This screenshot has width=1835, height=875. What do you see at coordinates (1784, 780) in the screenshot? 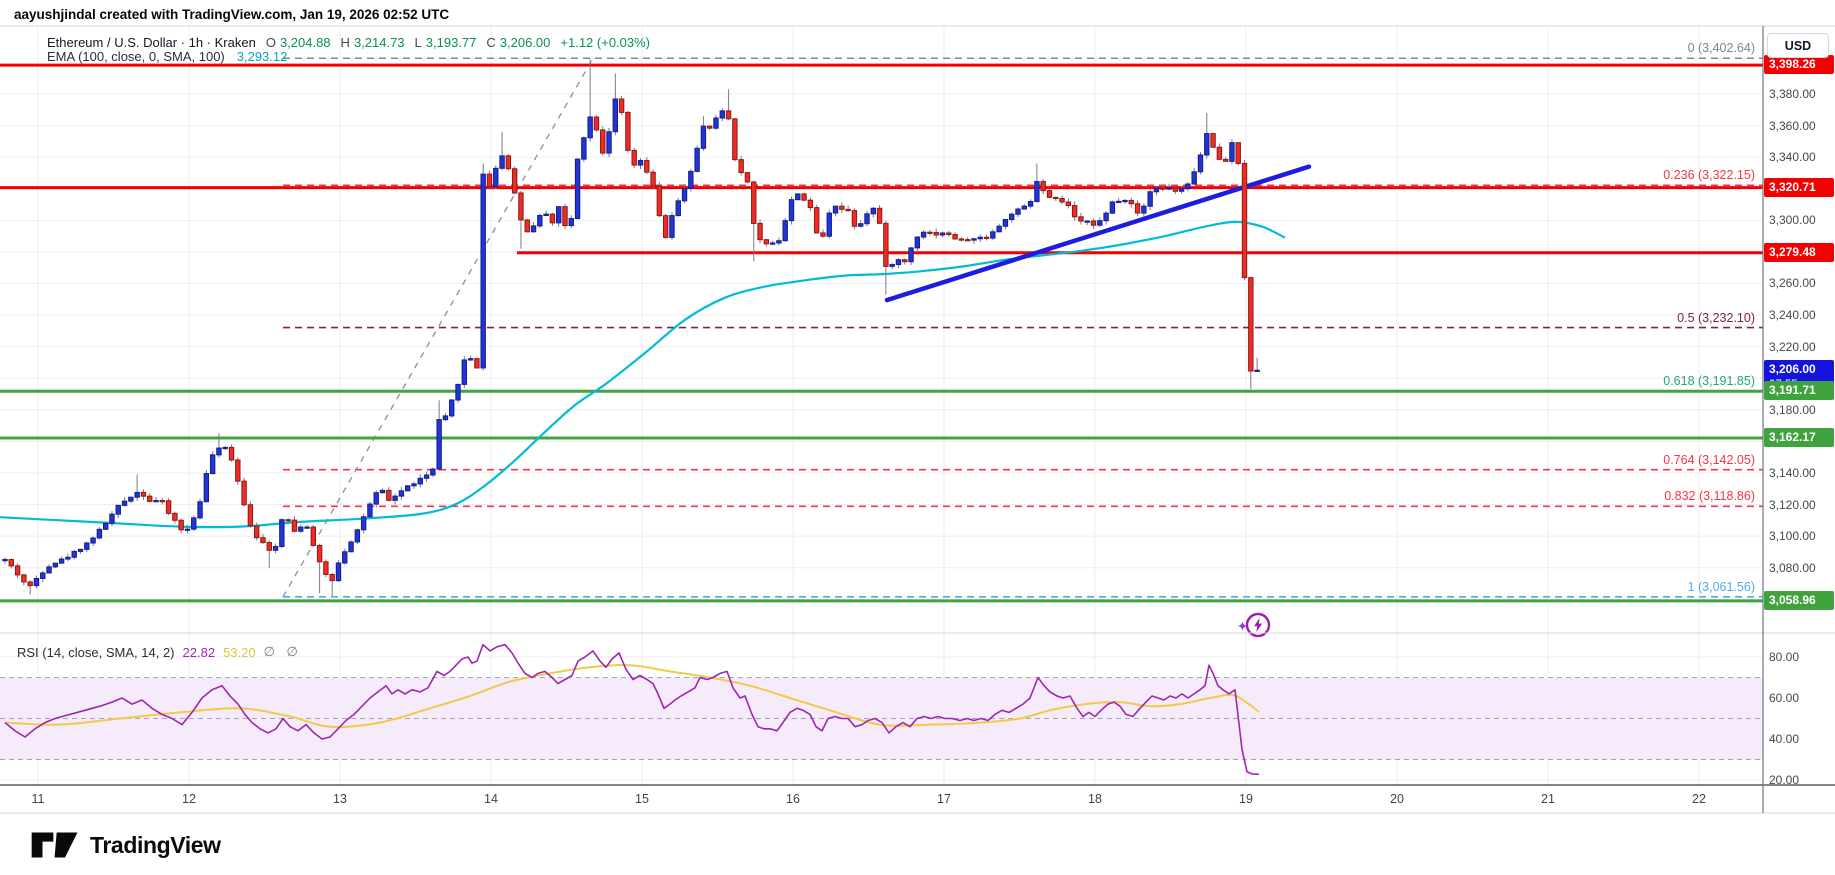
I see `rsi-tick-label: 20.00` at bounding box center [1784, 780].